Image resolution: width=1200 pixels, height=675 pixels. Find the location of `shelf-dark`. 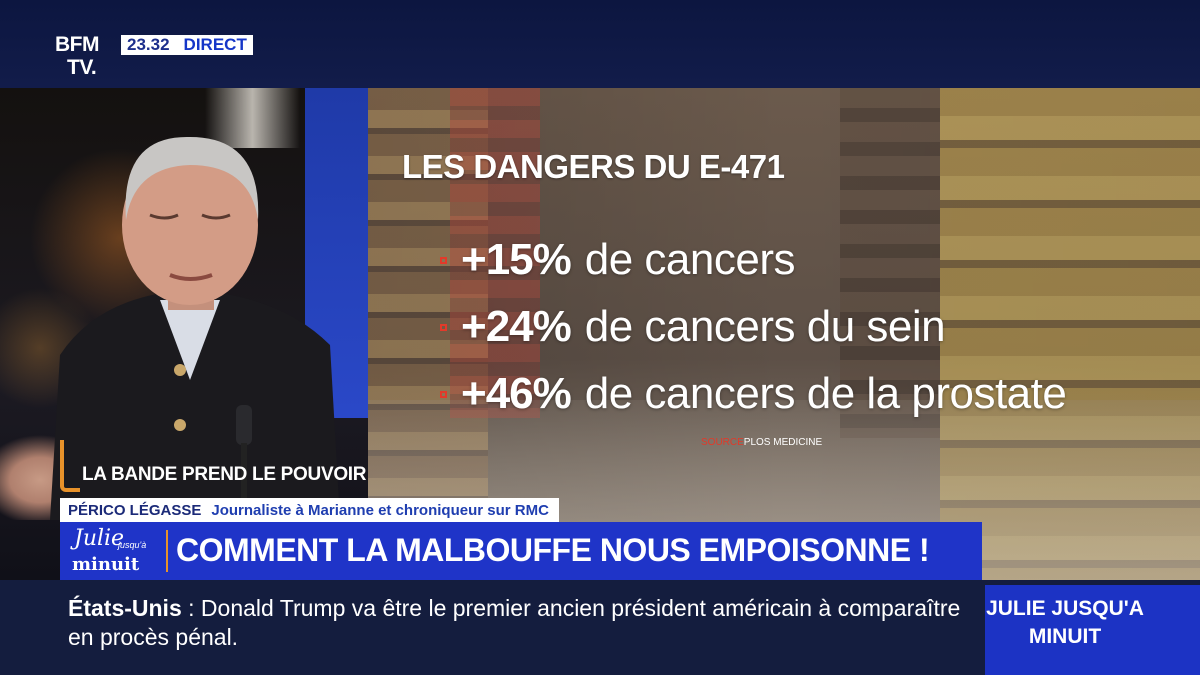

shelf-dark is located at coordinates (890, 263).